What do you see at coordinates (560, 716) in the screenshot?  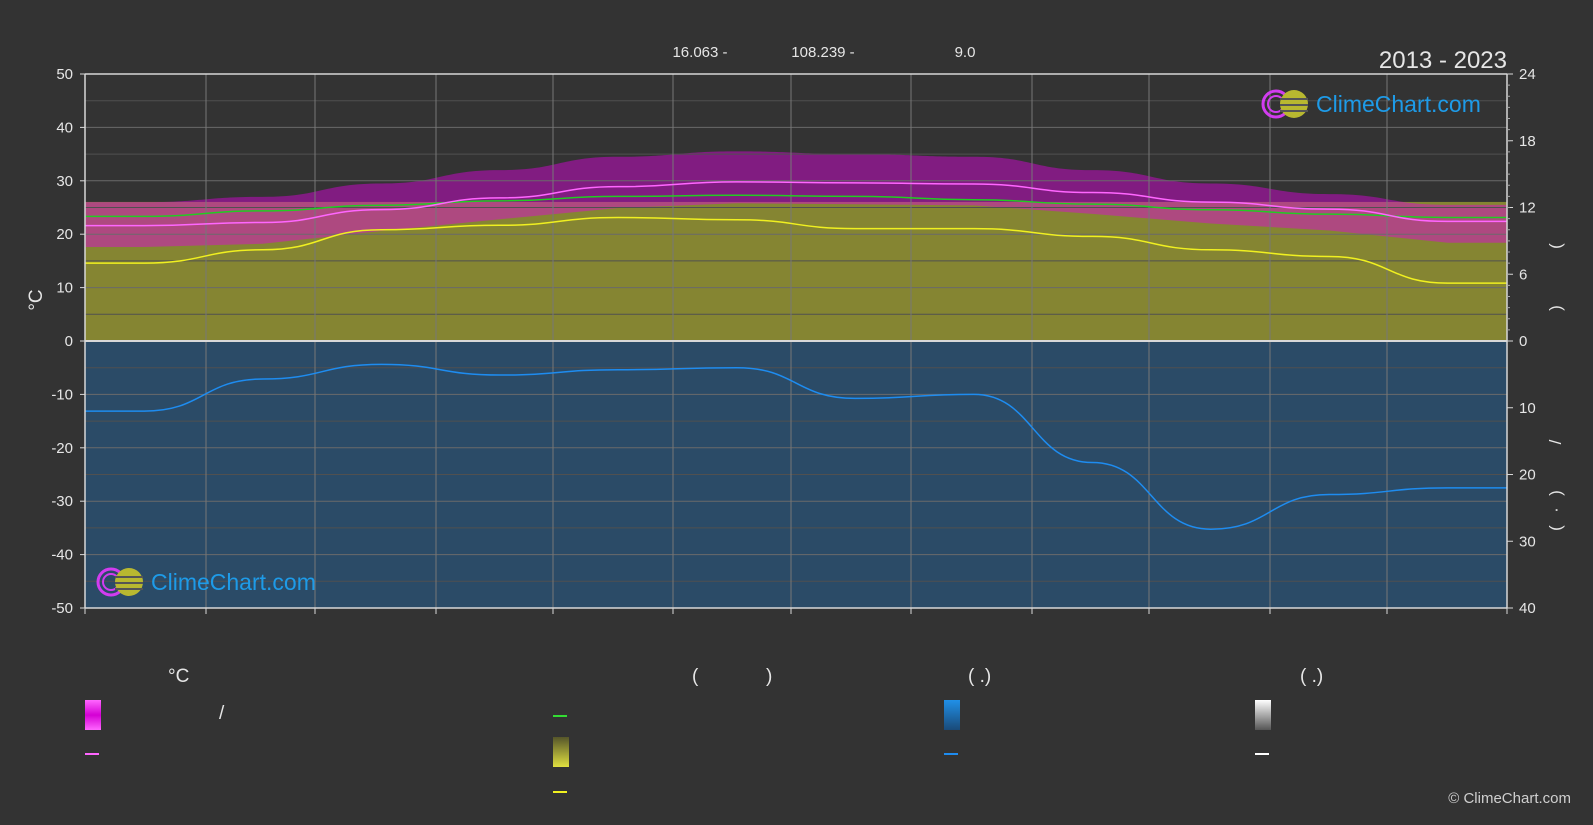 I see `legend-daylight-line` at bounding box center [560, 716].